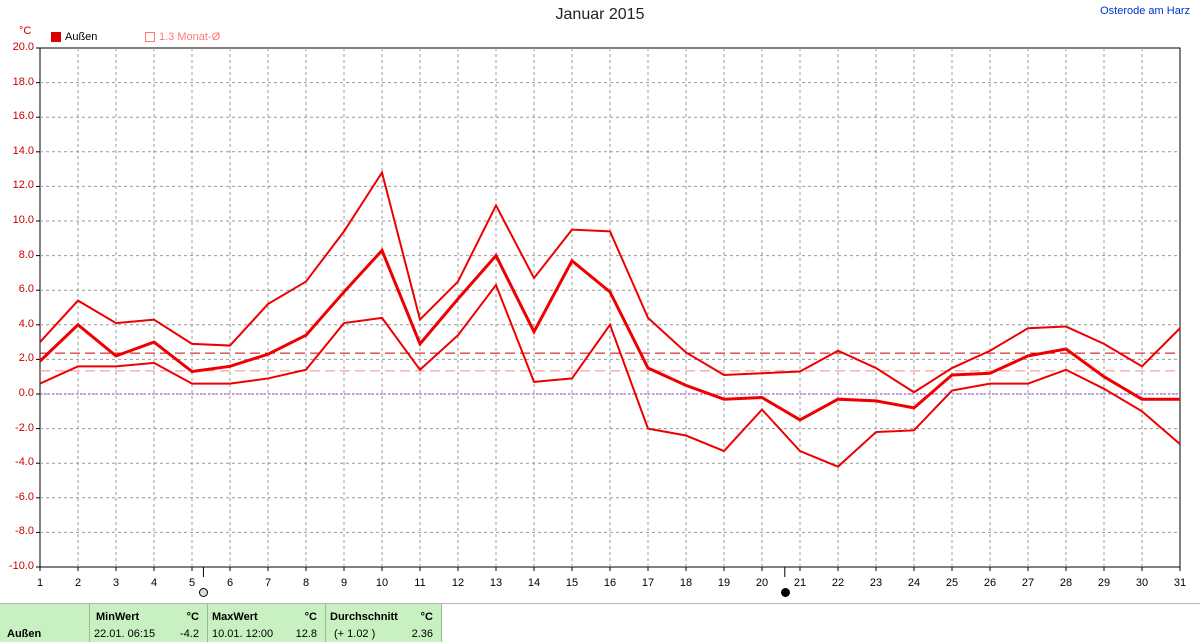  What do you see at coordinates (192, 583) in the screenshot?
I see `x-tick-label: 5` at bounding box center [192, 583].